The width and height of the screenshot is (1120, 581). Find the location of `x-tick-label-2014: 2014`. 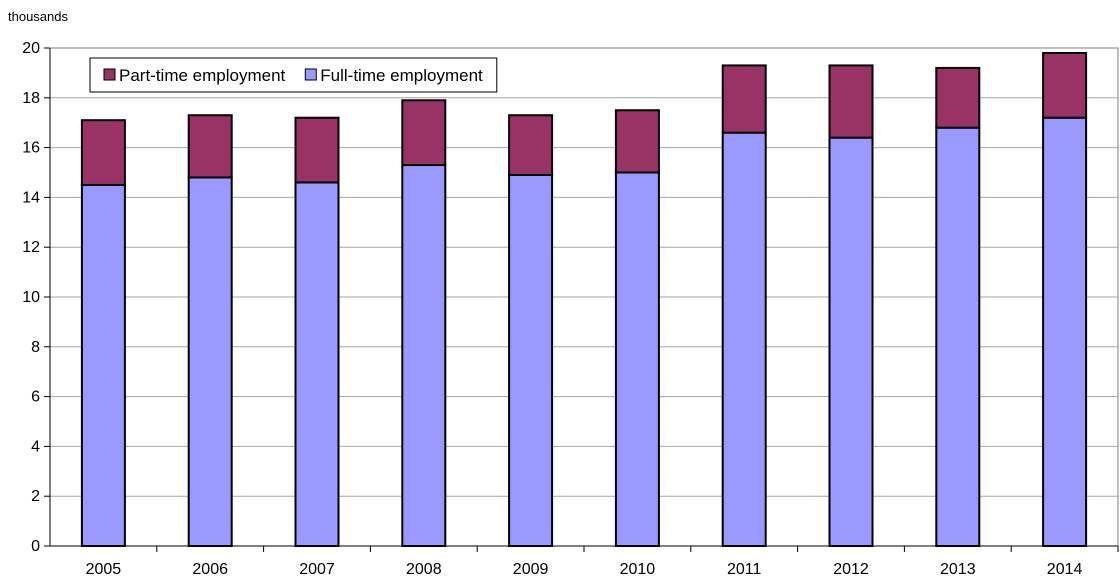

x-tick-label-2014: 2014 is located at coordinates (1065, 569).